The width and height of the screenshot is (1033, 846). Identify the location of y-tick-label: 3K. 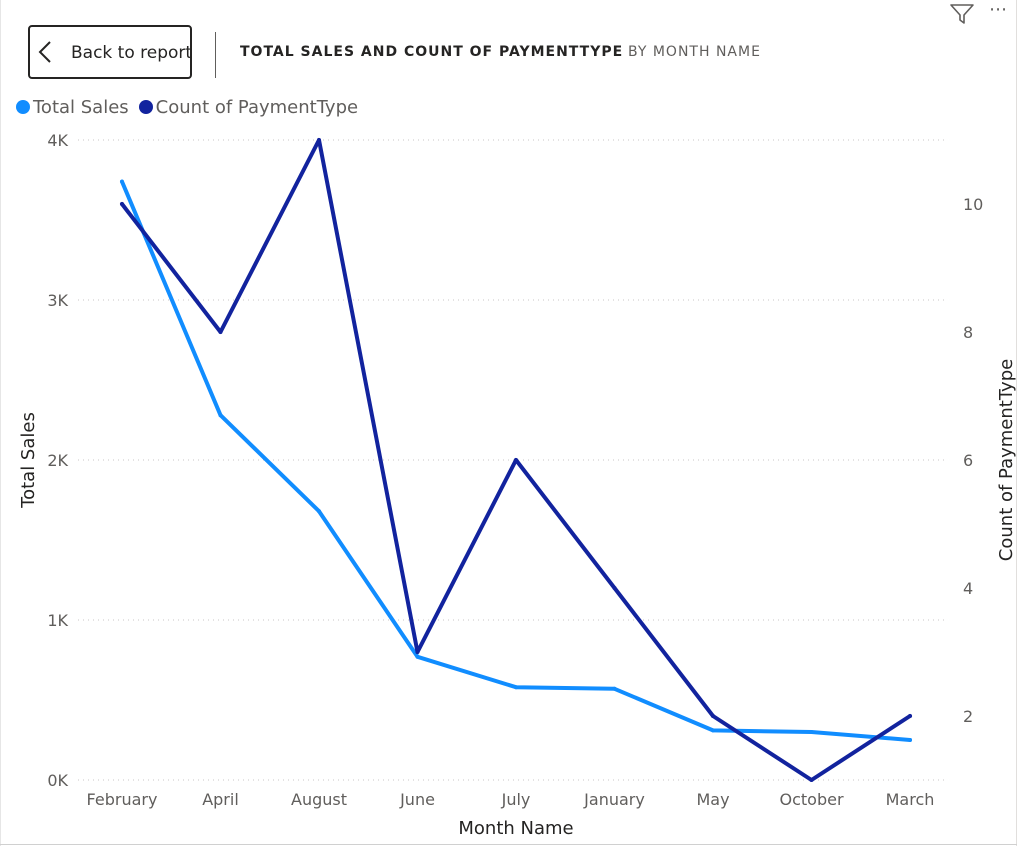
(57, 300).